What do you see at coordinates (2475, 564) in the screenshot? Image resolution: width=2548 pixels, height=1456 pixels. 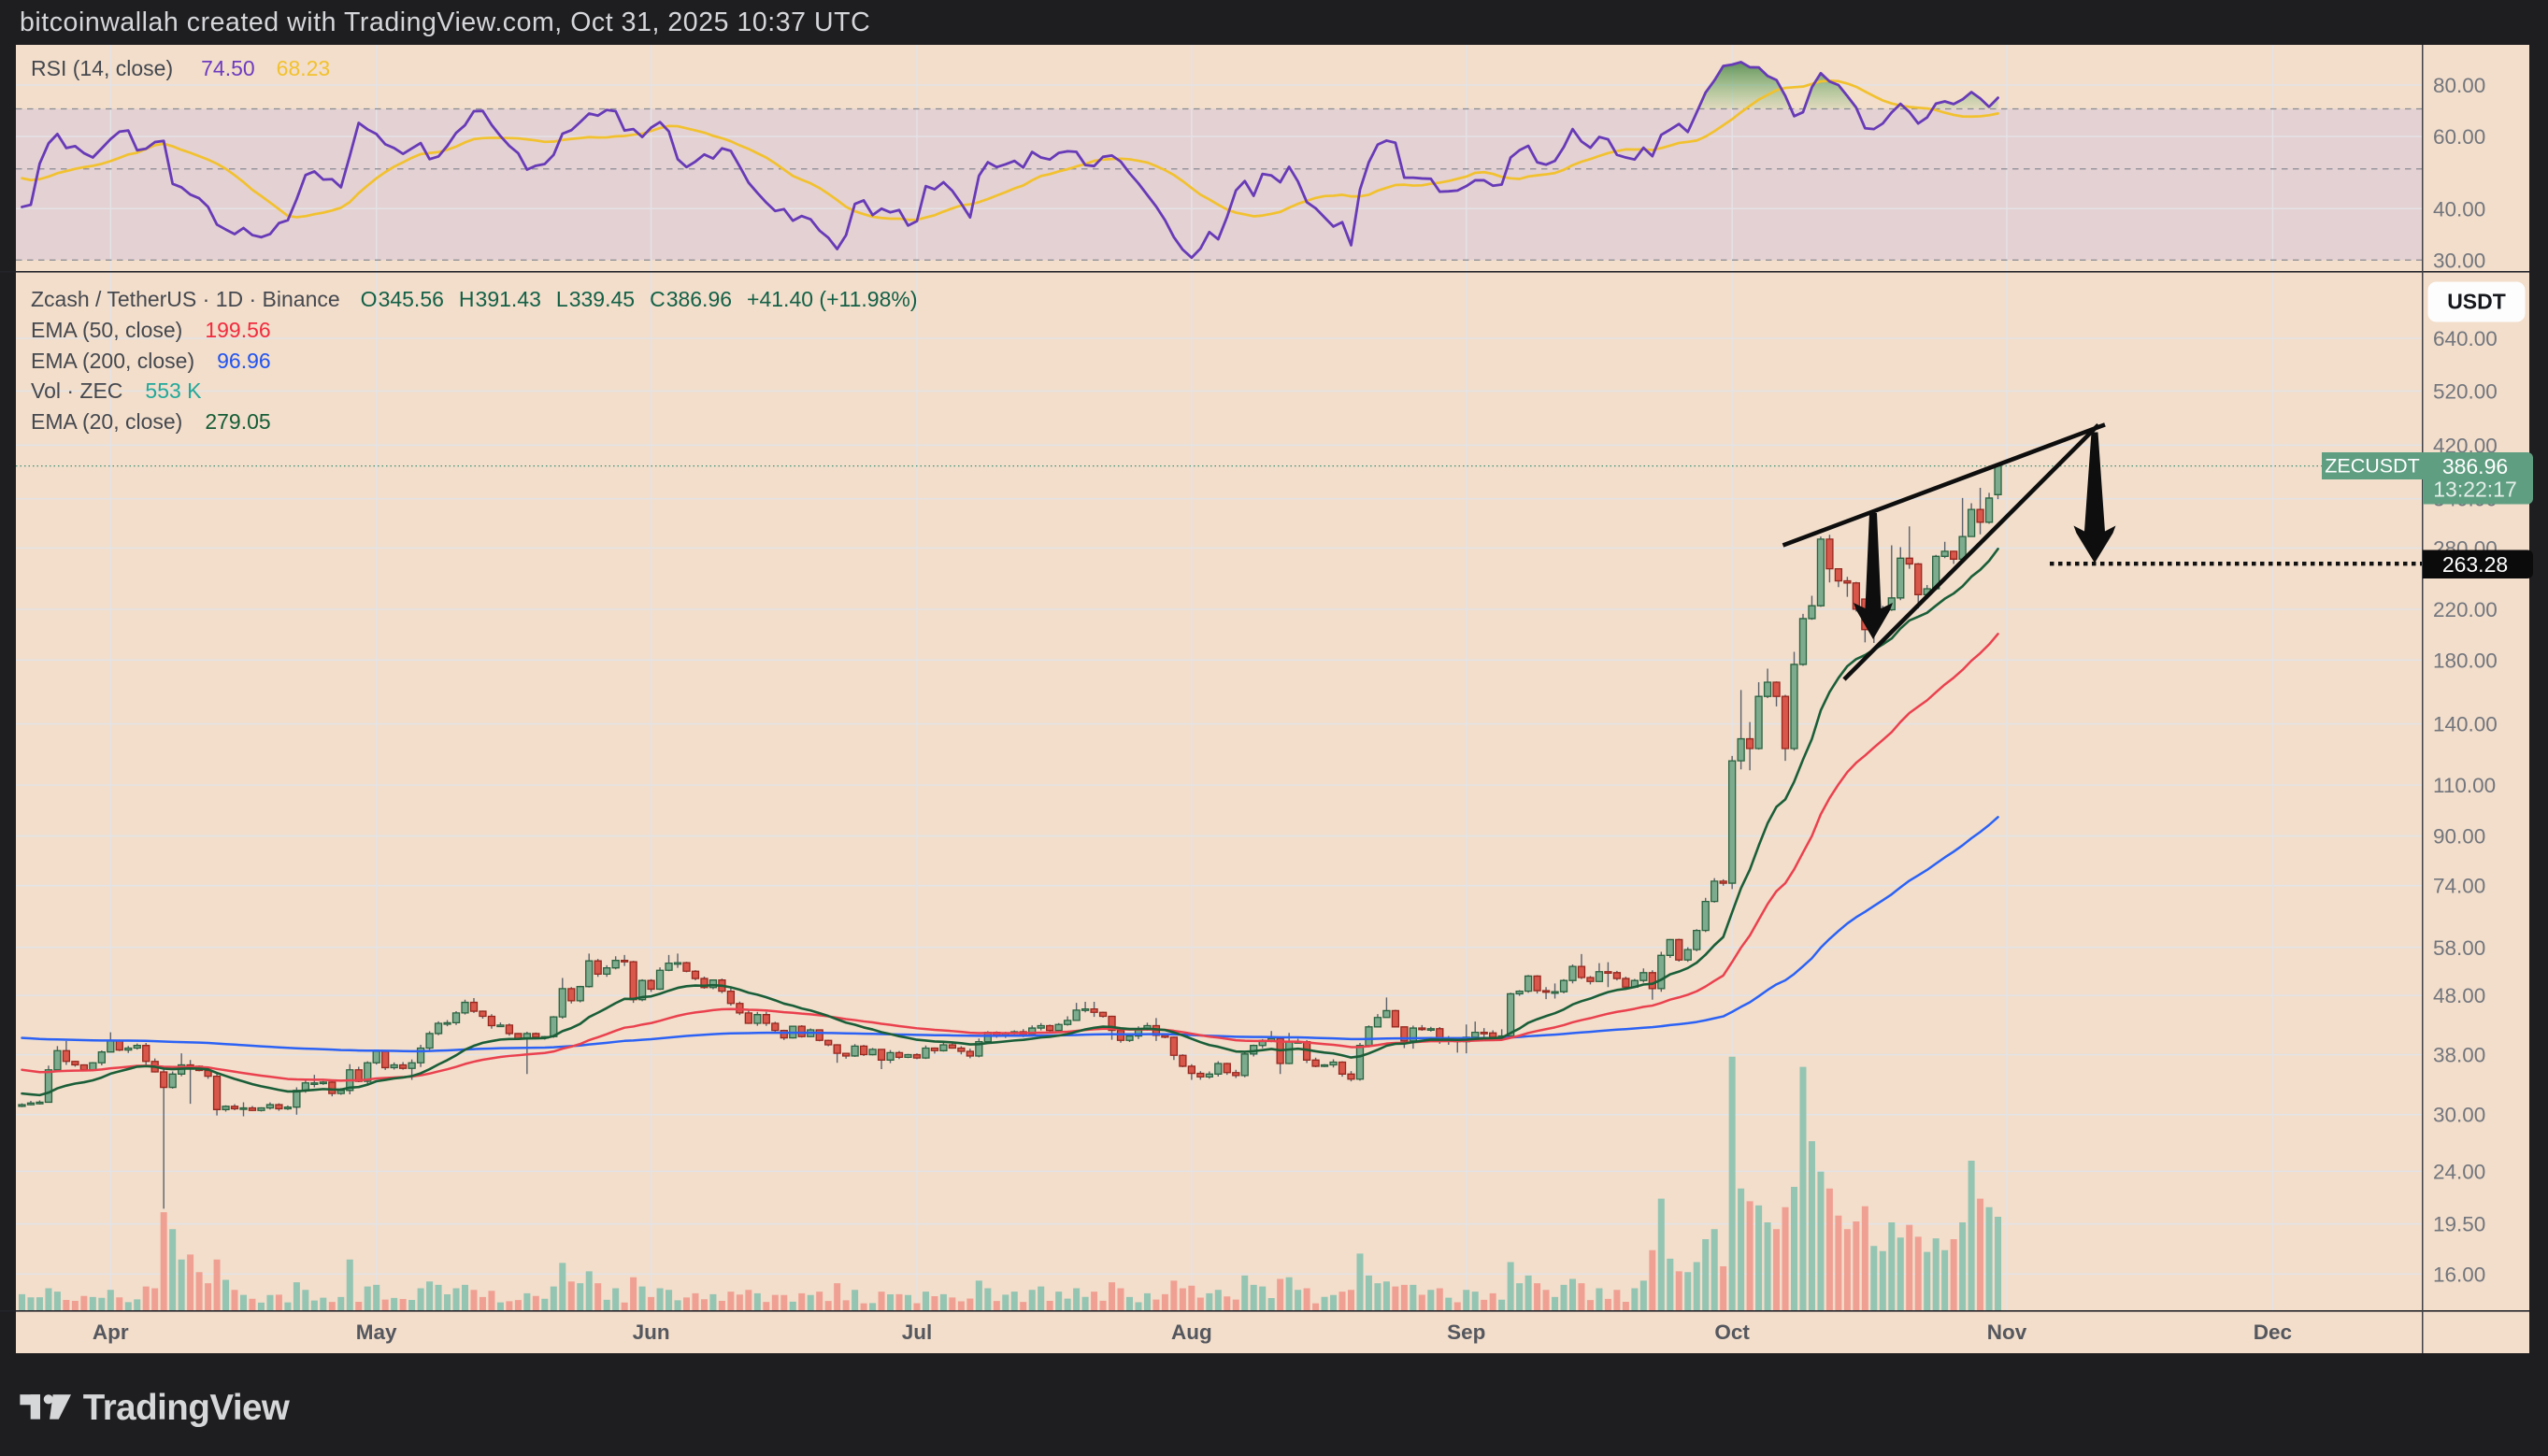 I see `svg-text: 263.28` at bounding box center [2475, 564].